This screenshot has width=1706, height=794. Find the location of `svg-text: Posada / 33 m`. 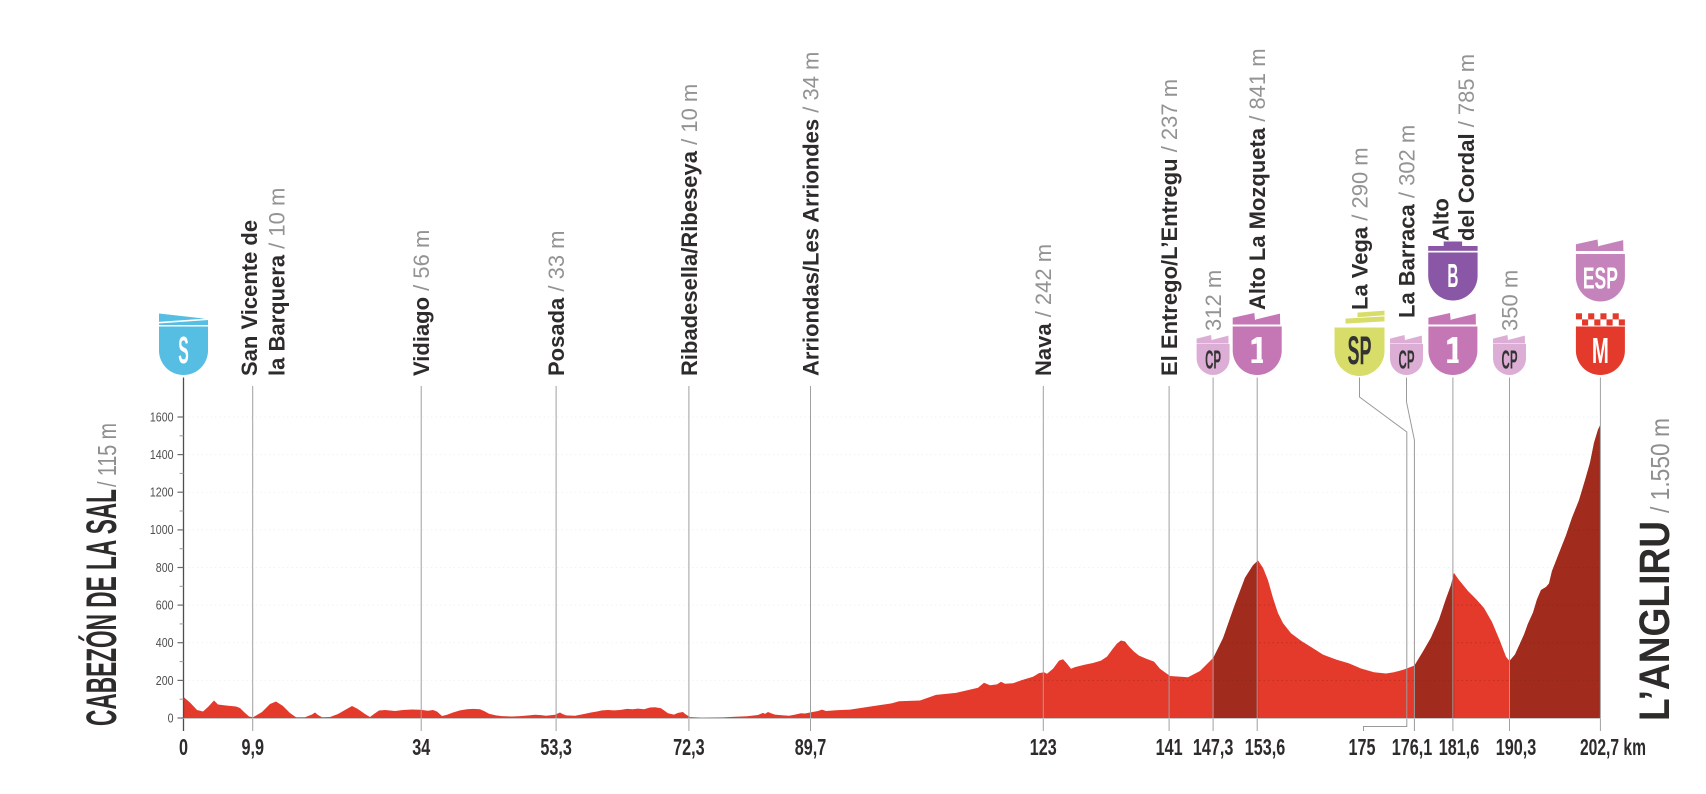

svg-text: Posada / 33 m is located at coordinates (556, 303).